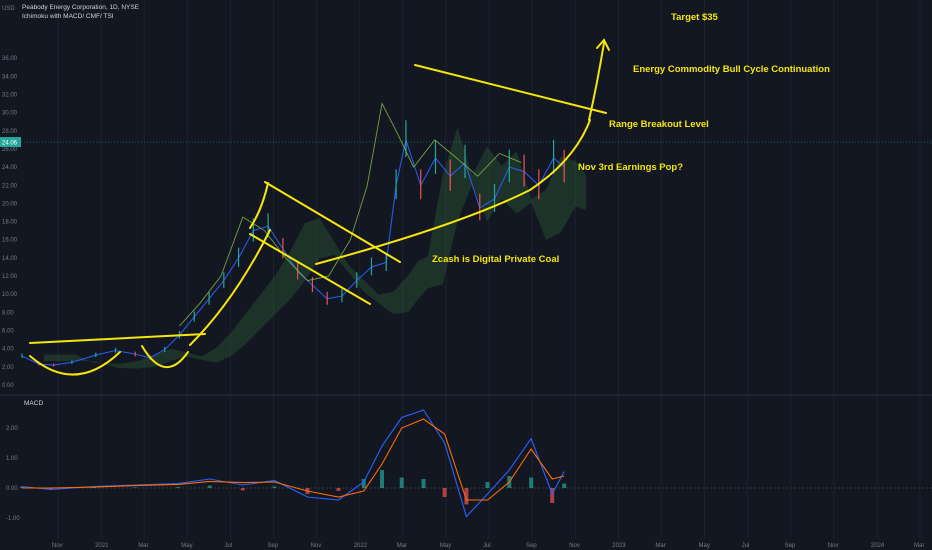 This screenshot has height=550, width=932. Describe the element at coordinates (10, 259) in the screenshot. I see `price-tick-label: 14.00` at that location.